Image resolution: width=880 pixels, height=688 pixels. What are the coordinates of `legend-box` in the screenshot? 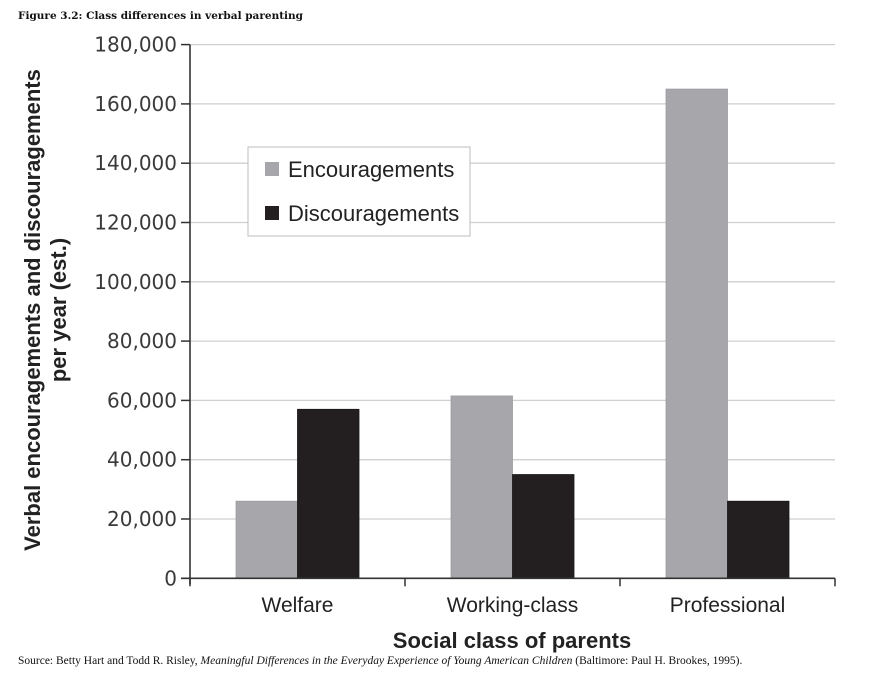 It's located at (359, 191).